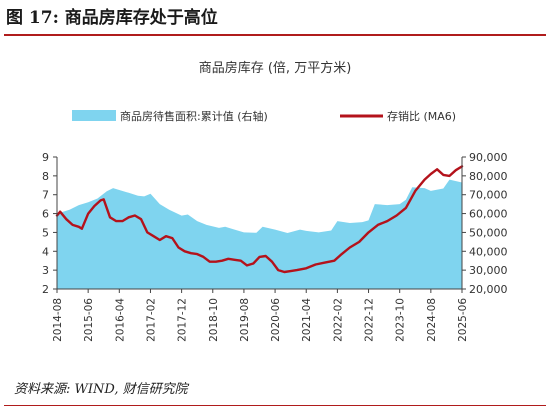  I want to click on figure-title: 图 17: 商品房库存处于高位, so click(276, 18).